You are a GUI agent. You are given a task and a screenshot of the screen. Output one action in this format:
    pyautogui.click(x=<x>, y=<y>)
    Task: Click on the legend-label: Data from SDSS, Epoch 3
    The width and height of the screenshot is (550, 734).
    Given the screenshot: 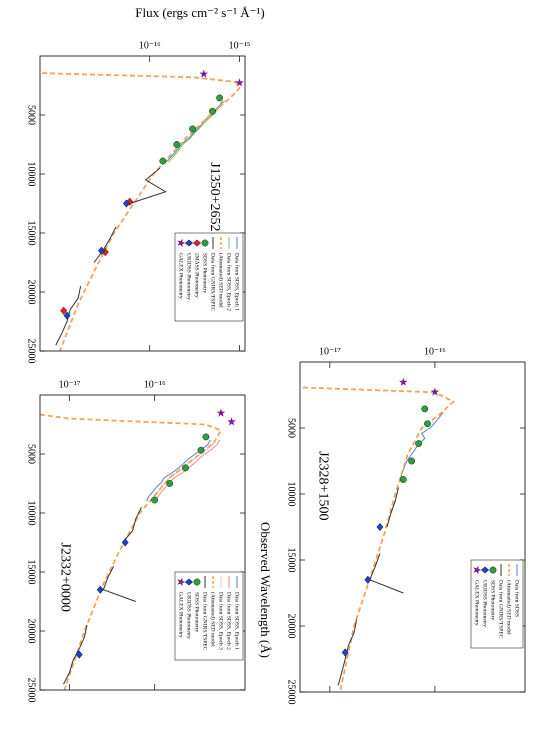 What is the action you would take?
    pyautogui.click(x=221, y=621)
    